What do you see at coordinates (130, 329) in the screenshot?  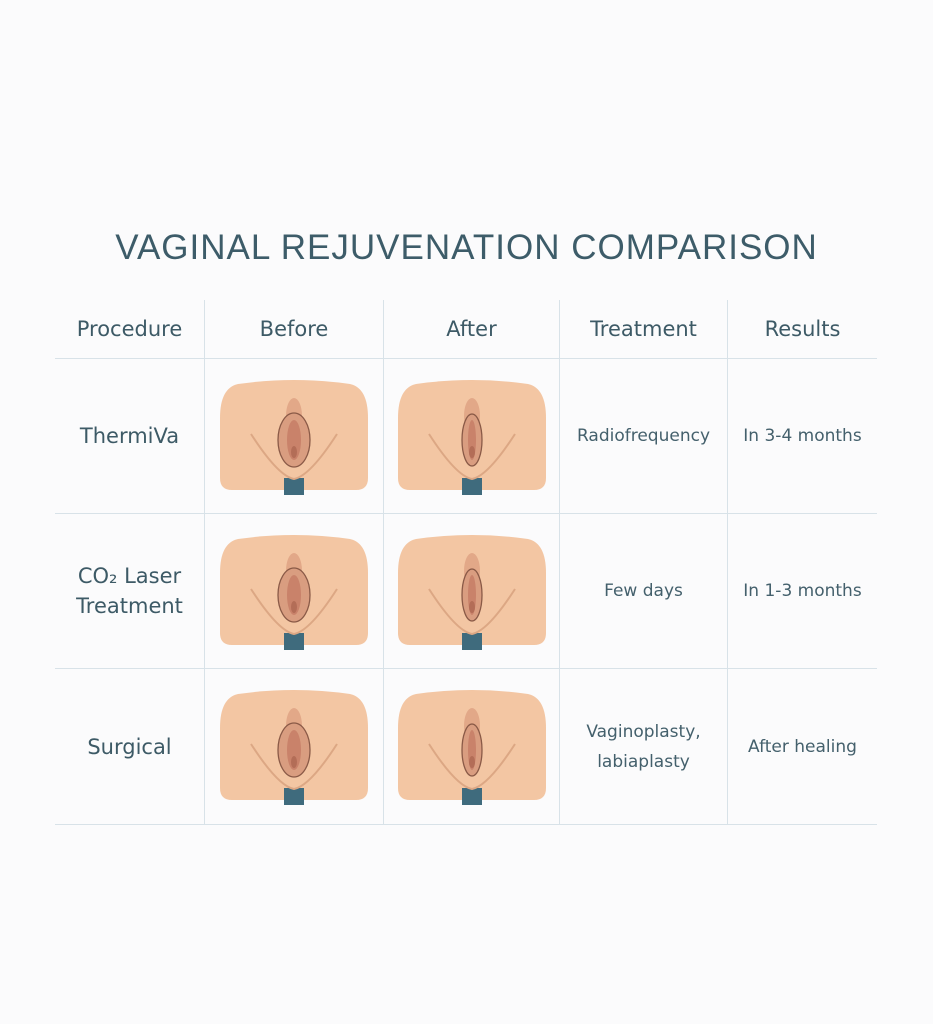 I see `header-procedure: Procedure` at bounding box center [130, 329].